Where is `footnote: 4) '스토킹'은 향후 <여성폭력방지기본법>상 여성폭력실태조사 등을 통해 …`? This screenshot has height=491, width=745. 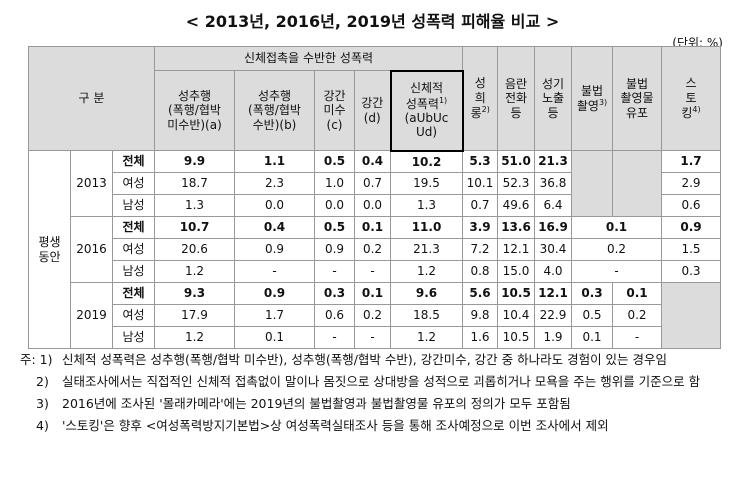 footnote: 4) '스토킹'은 향후 <여성폭력방지기본법>상 여성폭력실태조사 등을 통해 … is located at coordinates (375, 426).